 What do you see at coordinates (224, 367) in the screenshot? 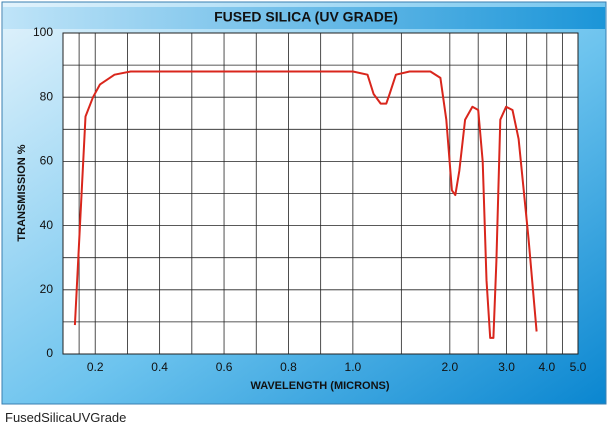
I see `x-tick-label: 0.6` at bounding box center [224, 367].